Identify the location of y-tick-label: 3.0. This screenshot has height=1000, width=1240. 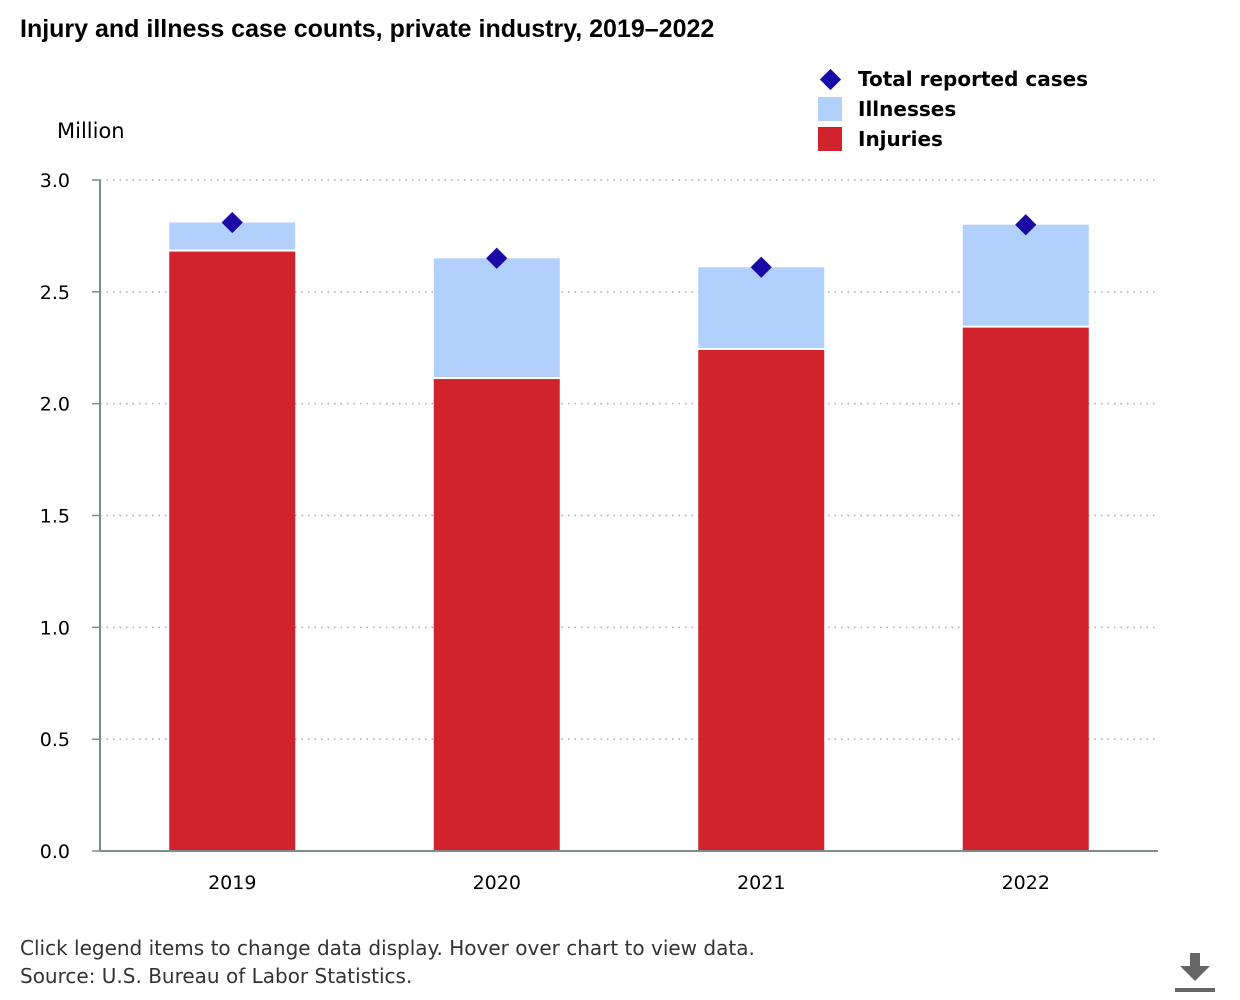
(55, 181).